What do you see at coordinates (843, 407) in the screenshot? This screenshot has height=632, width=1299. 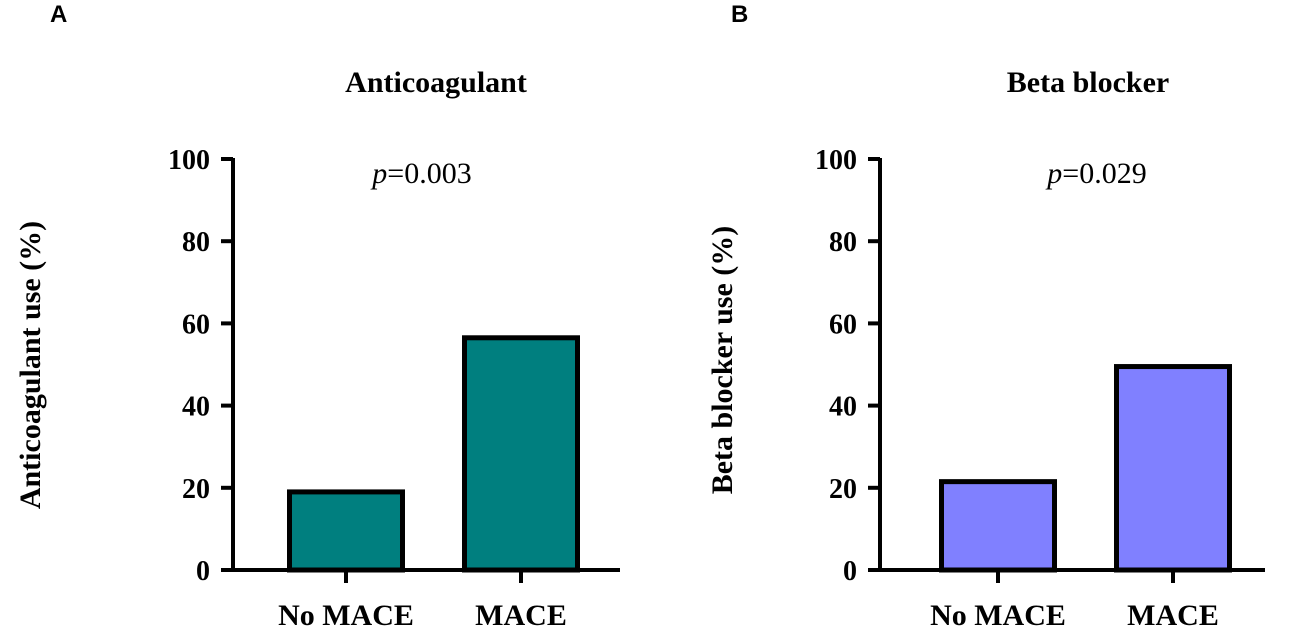 I see `panel-b-y-tick-label: 40` at bounding box center [843, 407].